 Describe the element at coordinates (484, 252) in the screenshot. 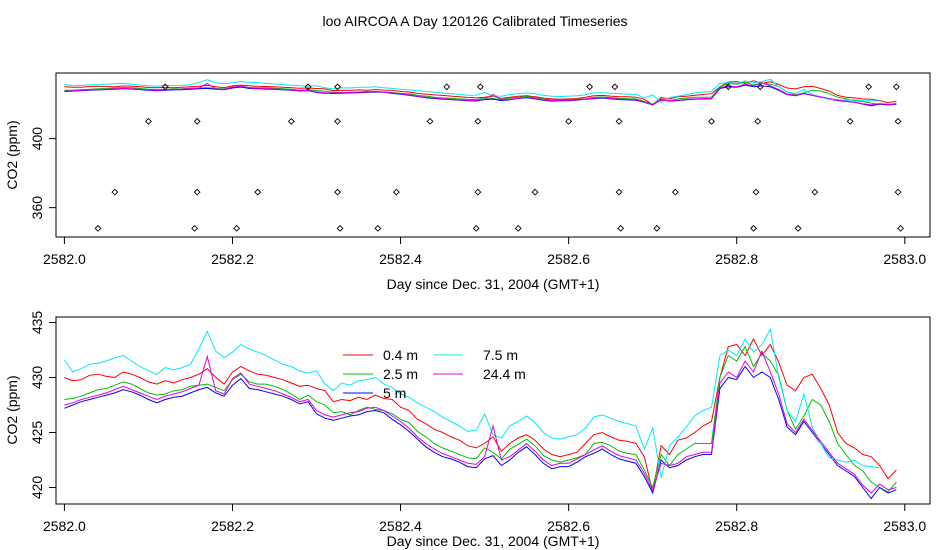

I see `top-x-axis: 2582.0 2582.2 2582.4 2582.6 2582.8 2583.0` at that location.